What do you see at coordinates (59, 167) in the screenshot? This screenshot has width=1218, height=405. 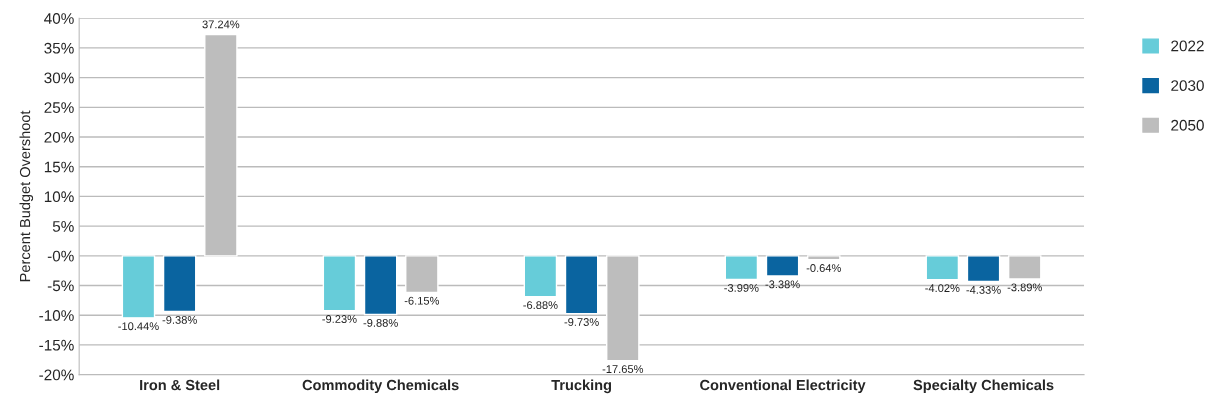 I see `y-tick-label: 15%` at bounding box center [59, 167].